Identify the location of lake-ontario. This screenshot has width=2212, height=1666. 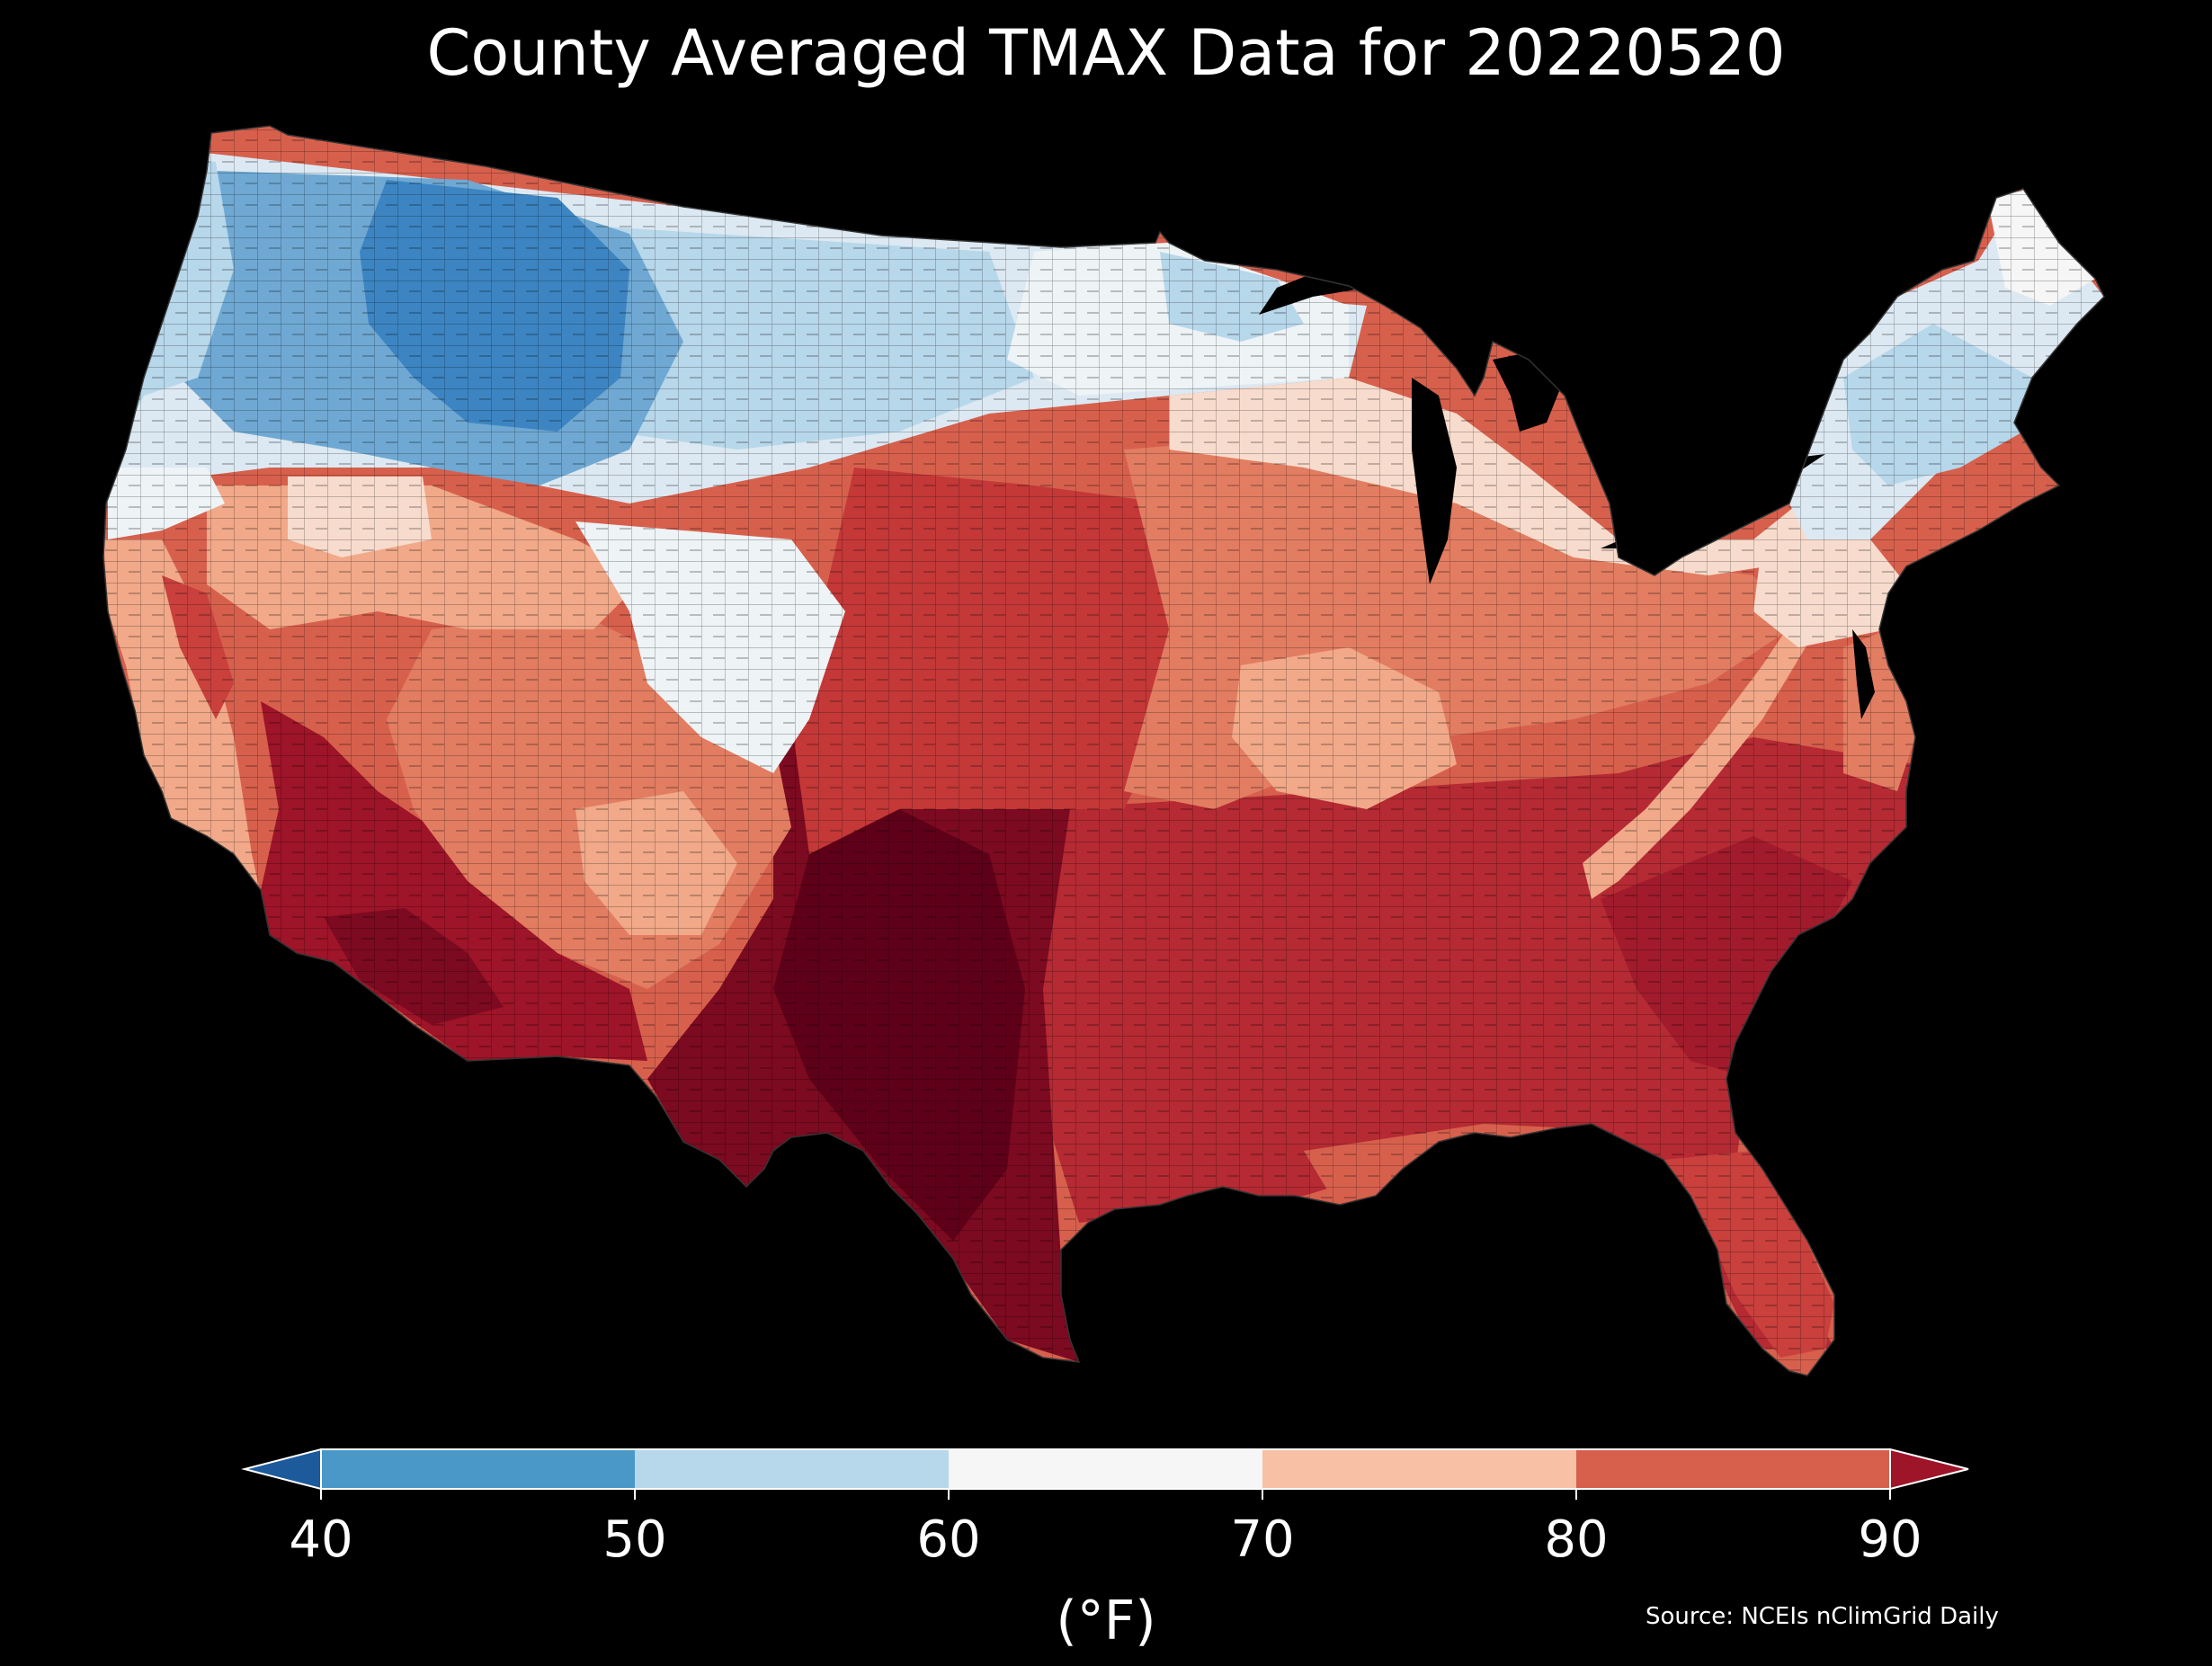
(1780, 470).